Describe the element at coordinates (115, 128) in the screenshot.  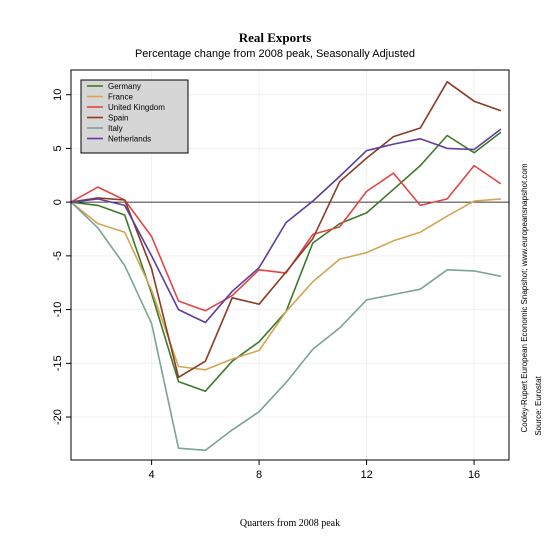
I see `legend-entry: Italy` at that location.